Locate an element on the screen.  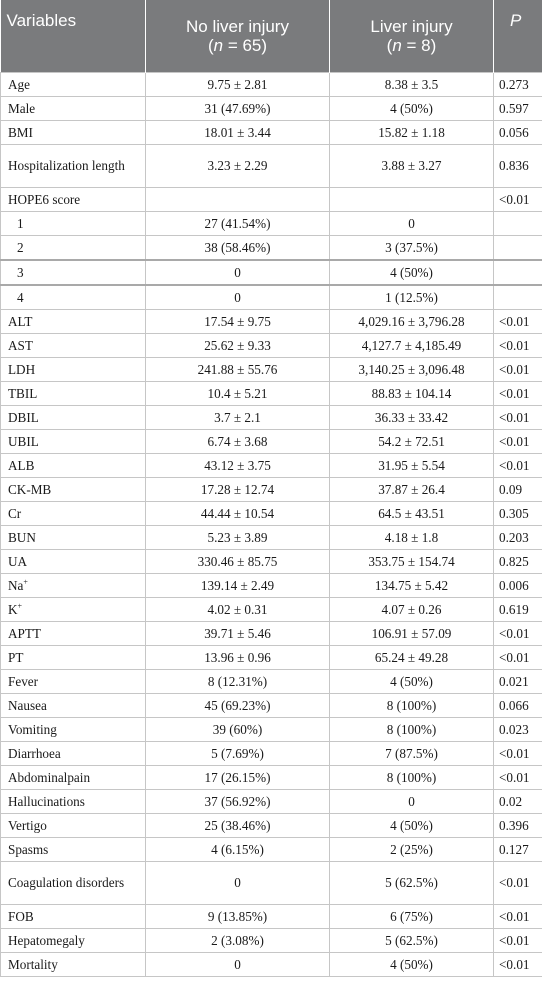
cell-liver-injury: 4,127.7 ± 4,185.49 is located at coordinates (411, 345).